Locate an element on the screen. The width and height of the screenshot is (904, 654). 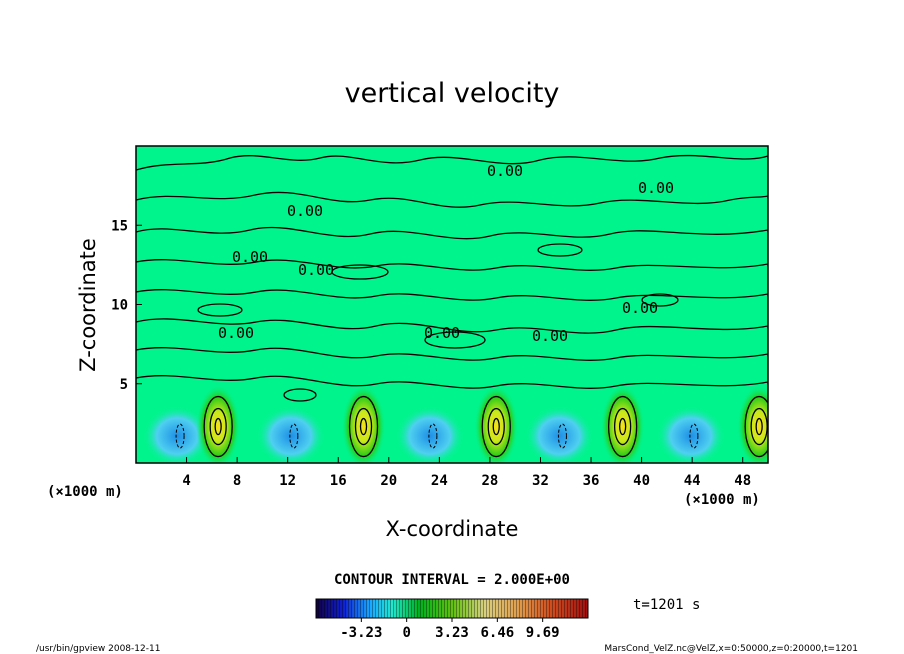
colorbar-tick-label: 3.23 is located at coordinates (452, 633).